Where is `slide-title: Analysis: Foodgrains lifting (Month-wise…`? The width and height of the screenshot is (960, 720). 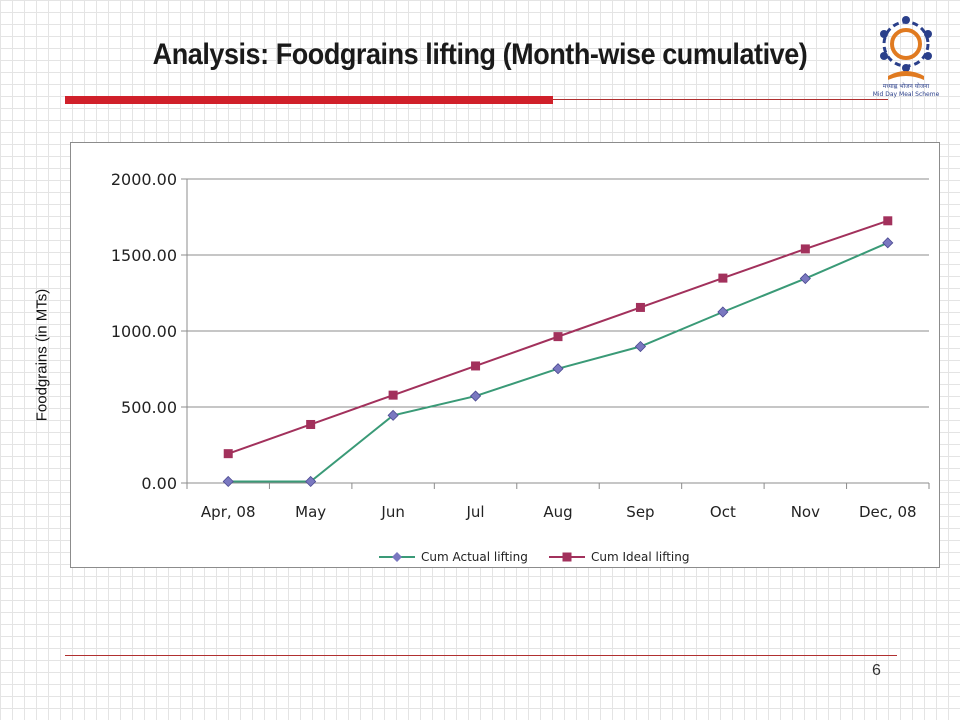
slide-title: Analysis: Foodgrains lifting (Month-wise… is located at coordinates (480, 54).